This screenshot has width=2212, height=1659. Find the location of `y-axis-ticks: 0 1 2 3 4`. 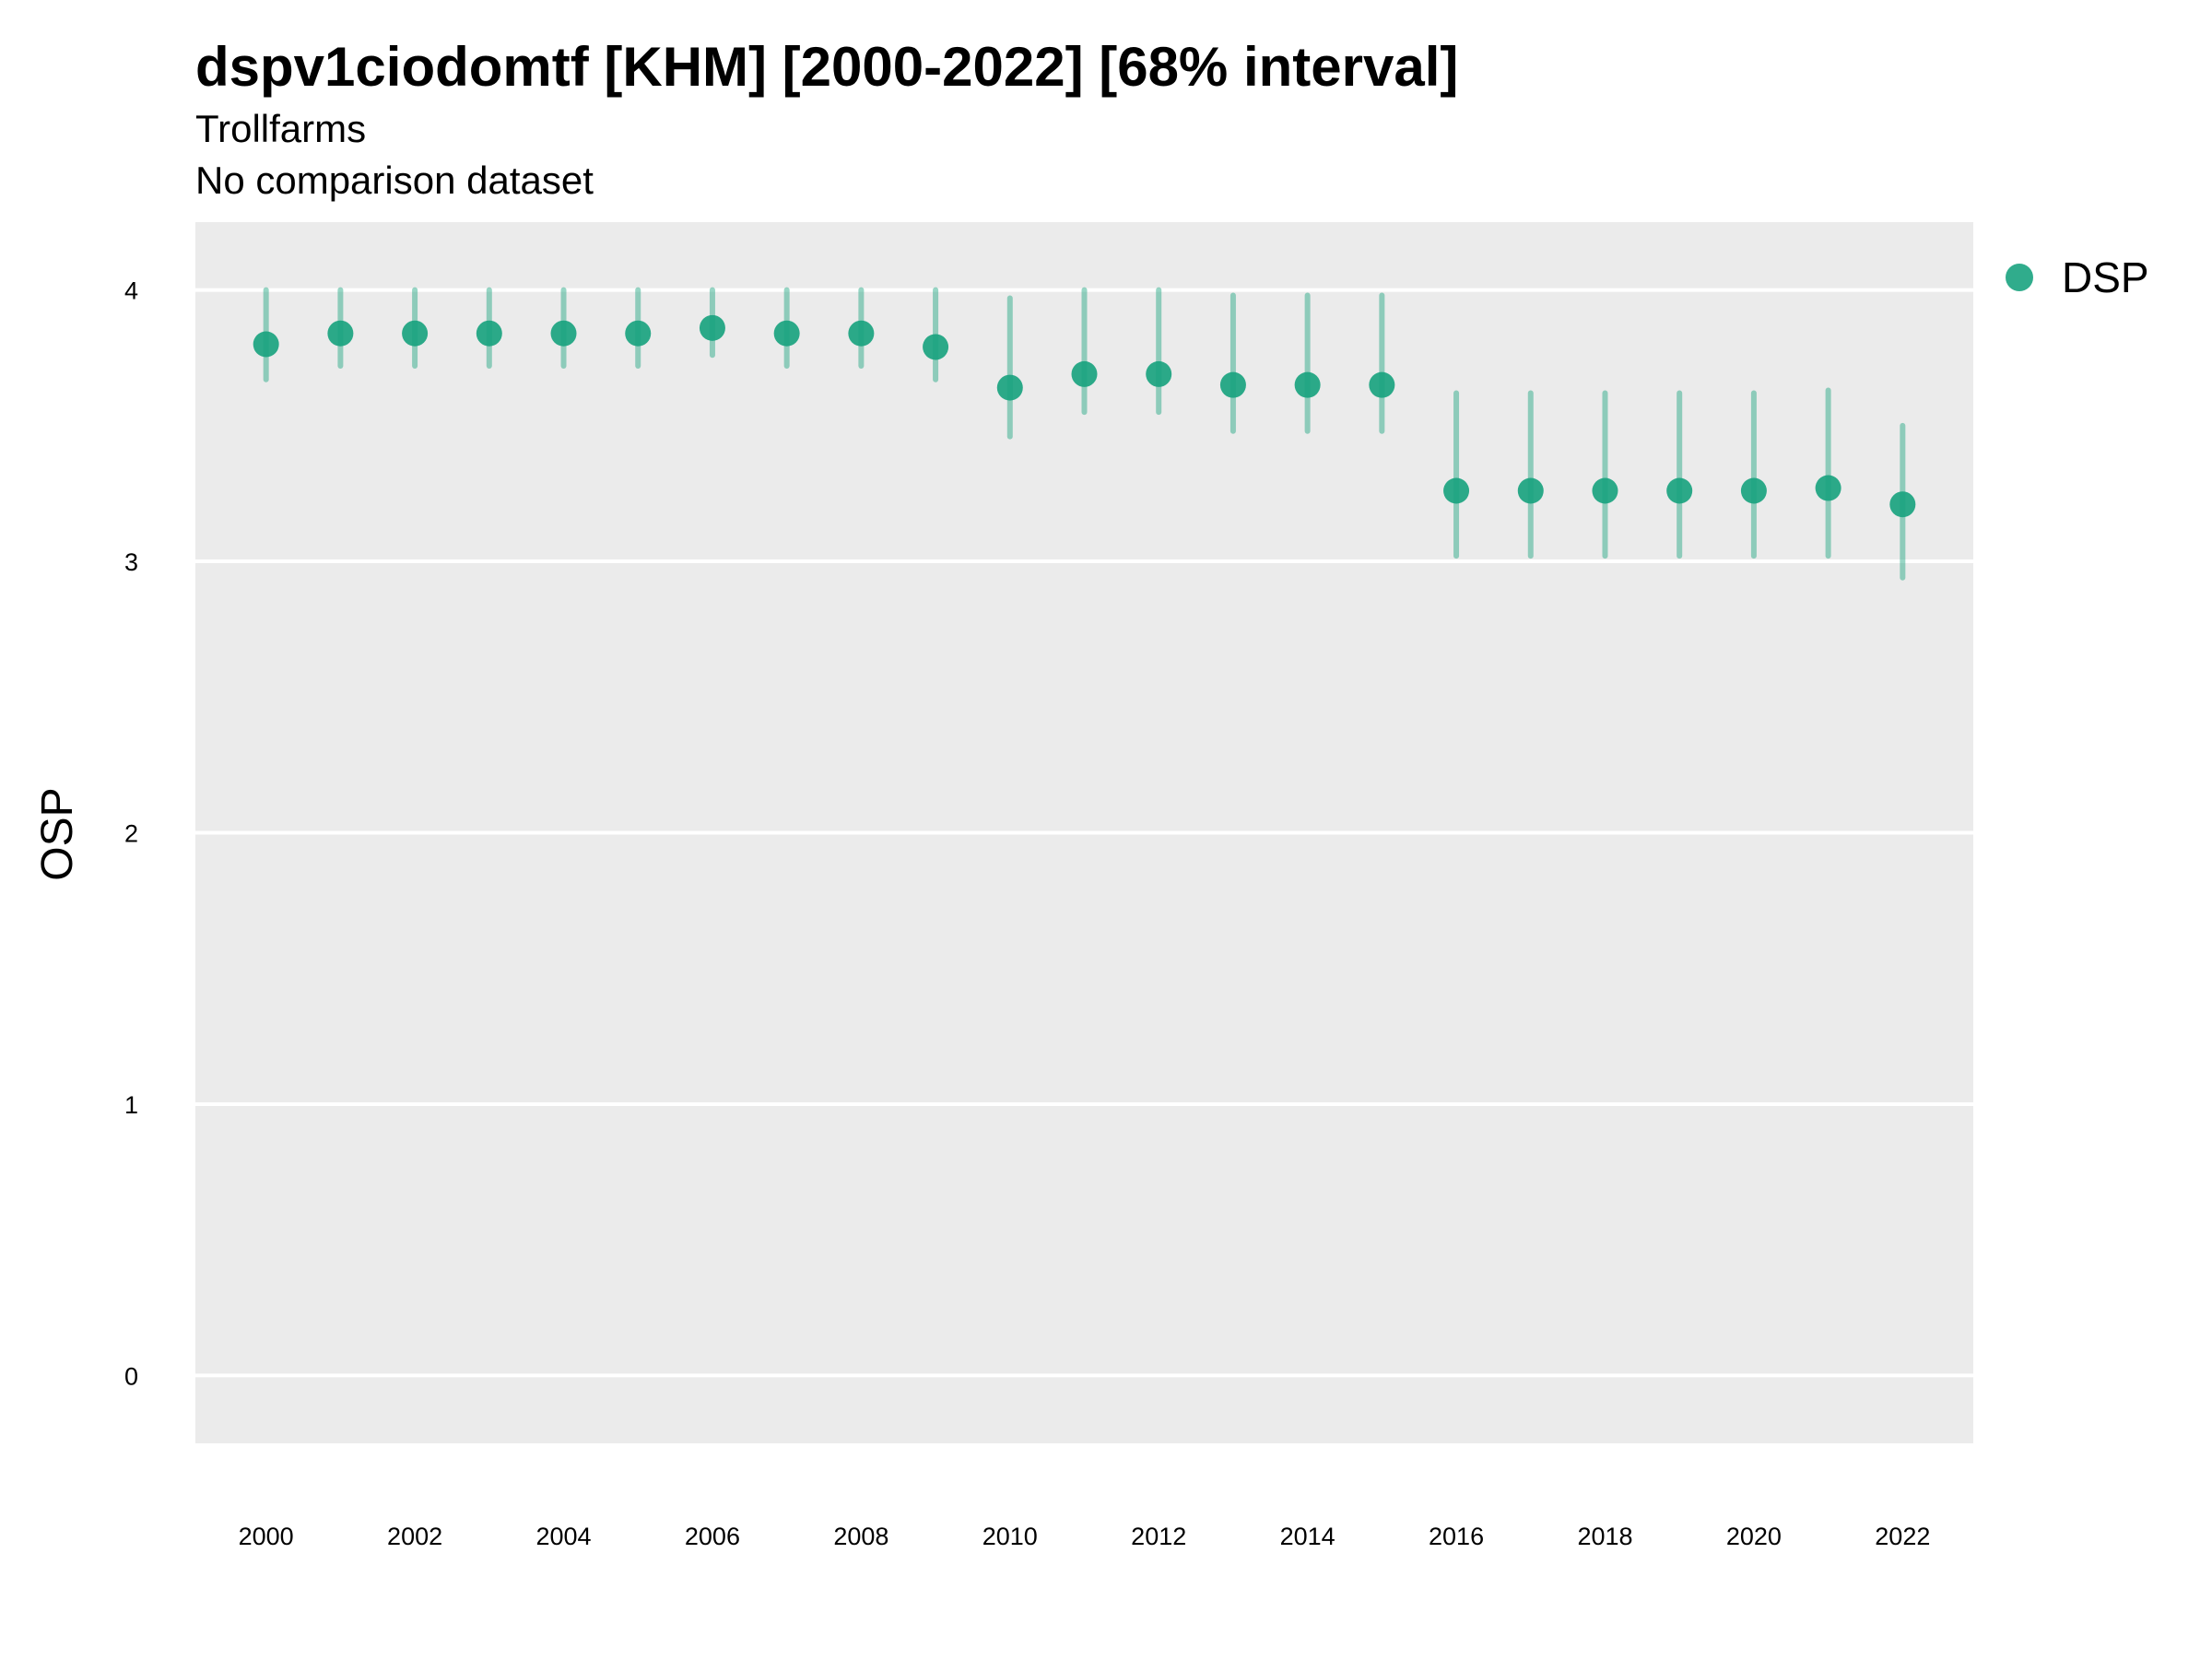

y-axis-ticks: 0 1 2 3 4 is located at coordinates (131, 834).